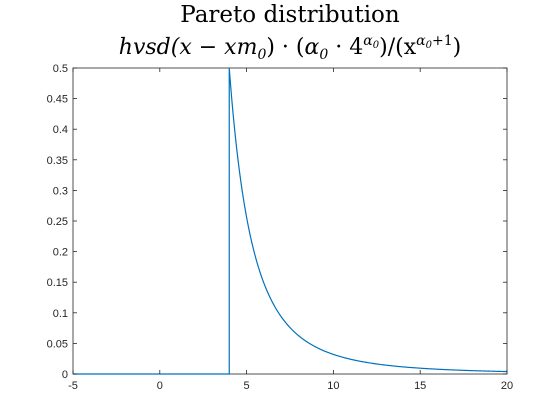 The height and width of the screenshot is (420, 560). What do you see at coordinates (60, 314) in the screenshot?
I see `y-tick-label: 0.1` at bounding box center [60, 314].